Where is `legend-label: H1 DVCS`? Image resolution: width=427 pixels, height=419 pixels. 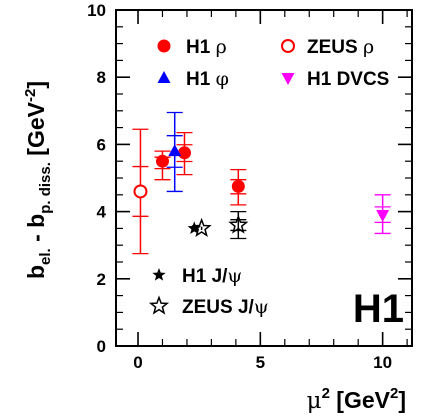
legend-label: H1 DVCS is located at coordinates (348, 79).